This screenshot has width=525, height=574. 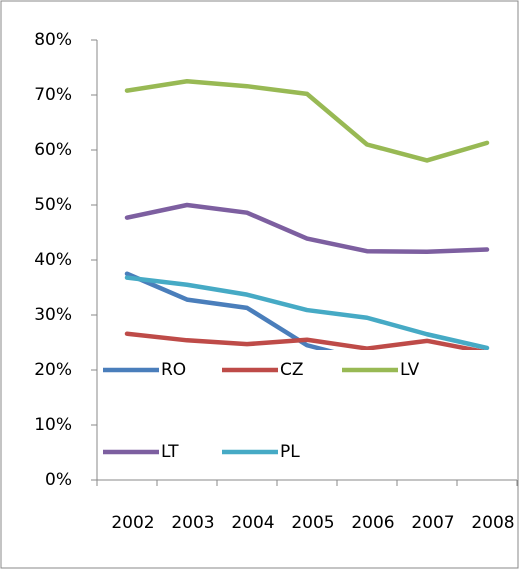 I want to click on x-tick-label: 2003, so click(x=192, y=523).